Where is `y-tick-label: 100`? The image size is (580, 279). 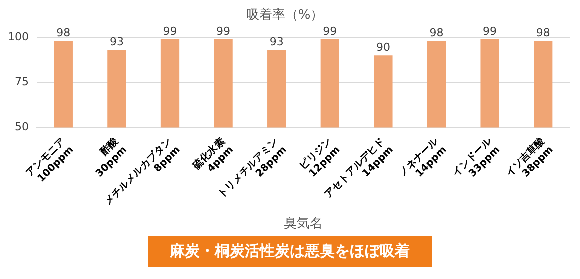 y-tick-label: 100 is located at coordinates (18, 37).